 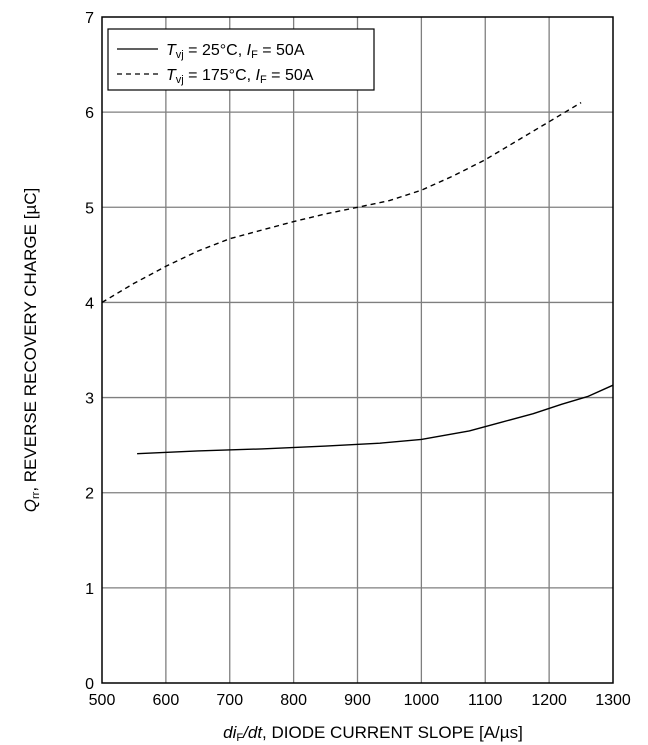 I want to click on legend-1-i-sub: F, so click(x=254, y=55).